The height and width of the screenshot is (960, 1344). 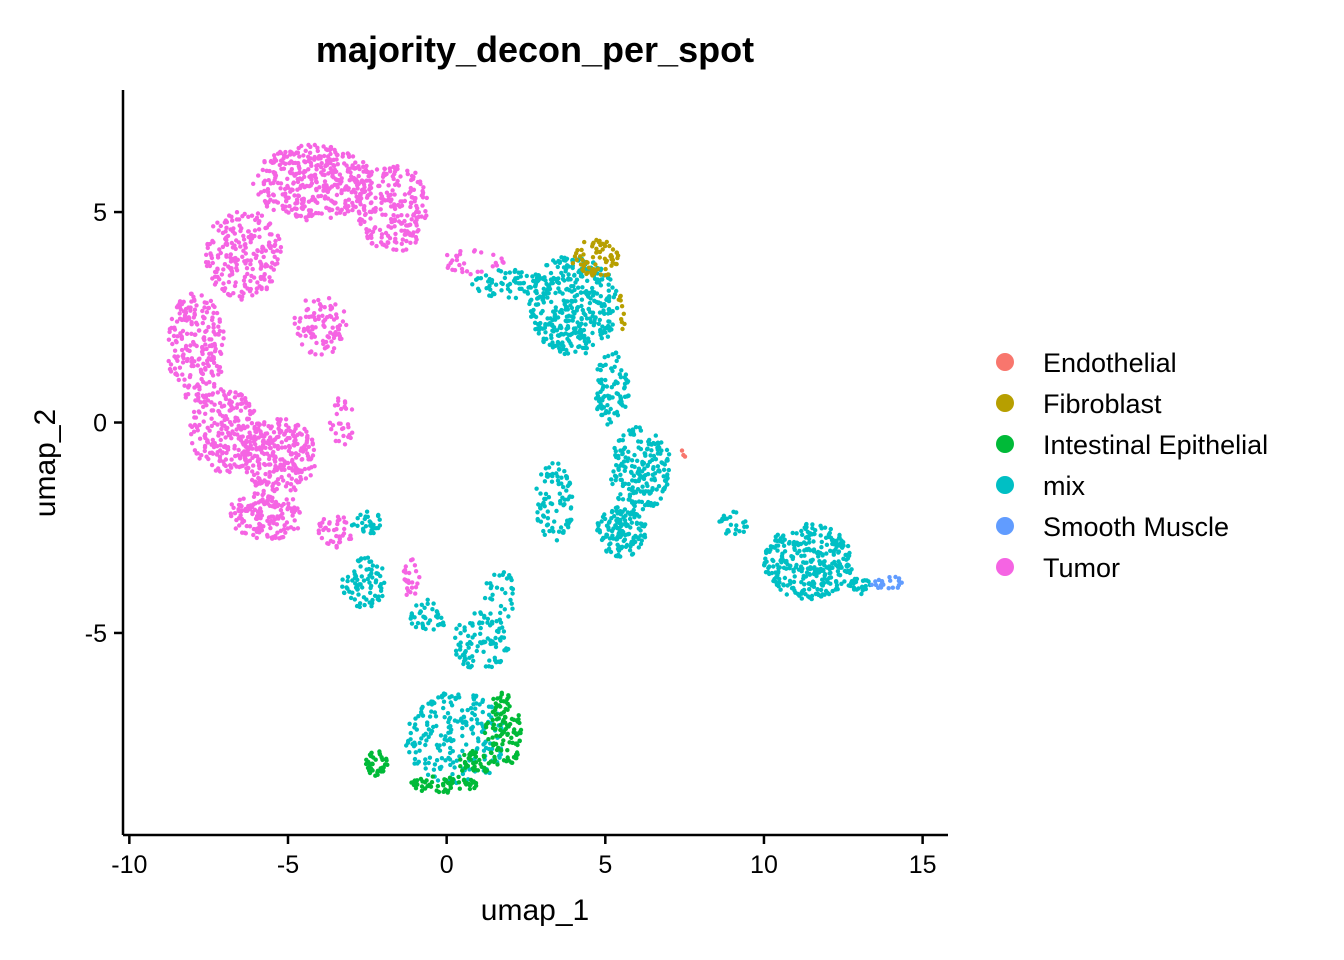 What do you see at coordinates (443, 742) in the screenshot?
I see `series-intestinal-epithelial` at bounding box center [443, 742].